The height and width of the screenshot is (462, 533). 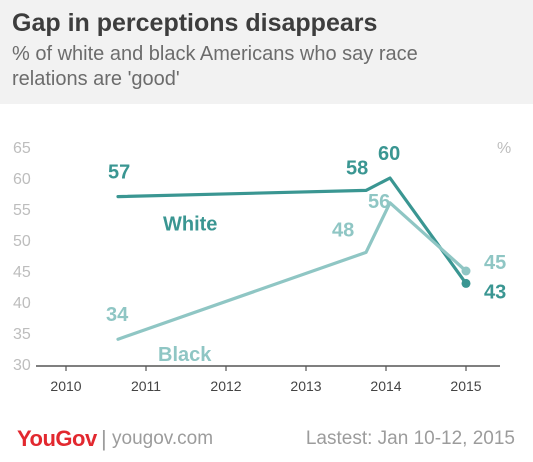 I want to click on y-tick-label: 40, so click(x=22, y=303).